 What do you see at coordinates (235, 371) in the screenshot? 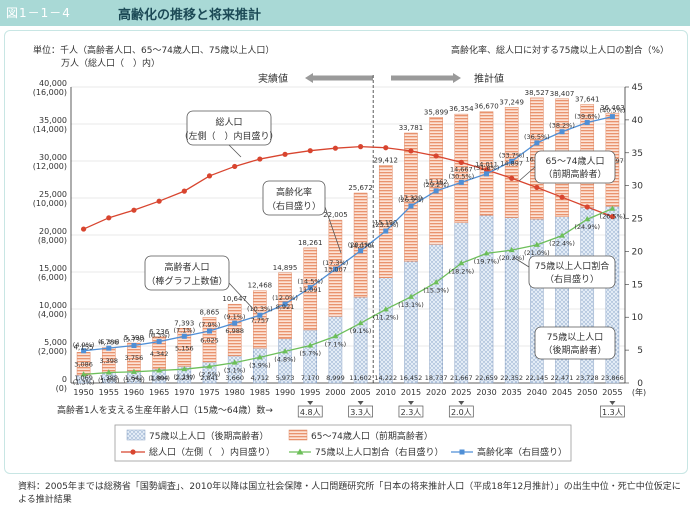
I see `ratio75-label: (3.1%)` at bounding box center [235, 371].